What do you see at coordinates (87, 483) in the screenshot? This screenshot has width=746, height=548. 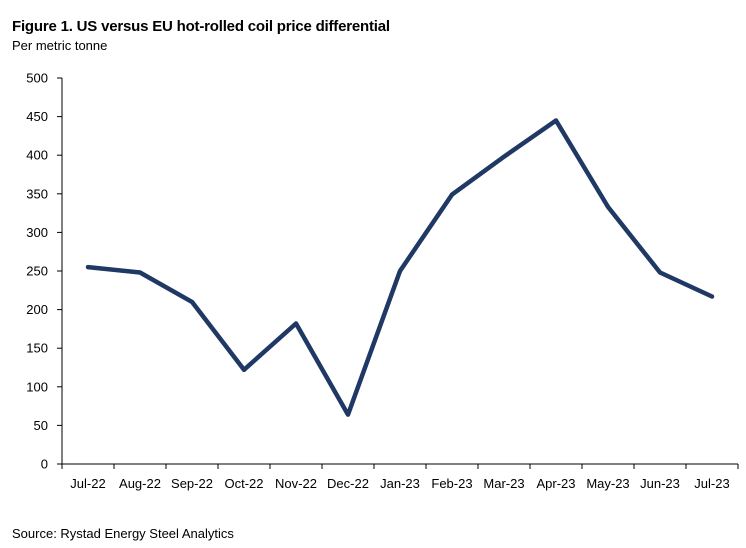 I see `x-tick-label: Jul-22` at bounding box center [87, 483].